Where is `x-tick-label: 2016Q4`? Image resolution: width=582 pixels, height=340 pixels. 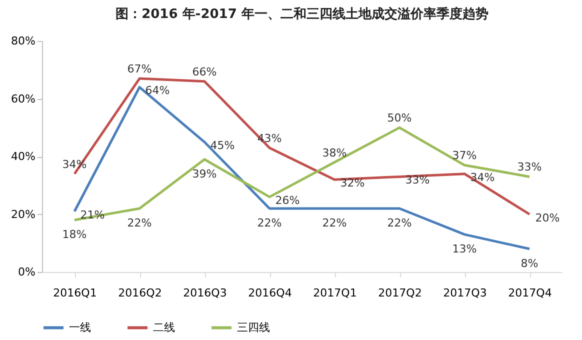
x-tick-label: 2016Q4 is located at coordinates (270, 293).